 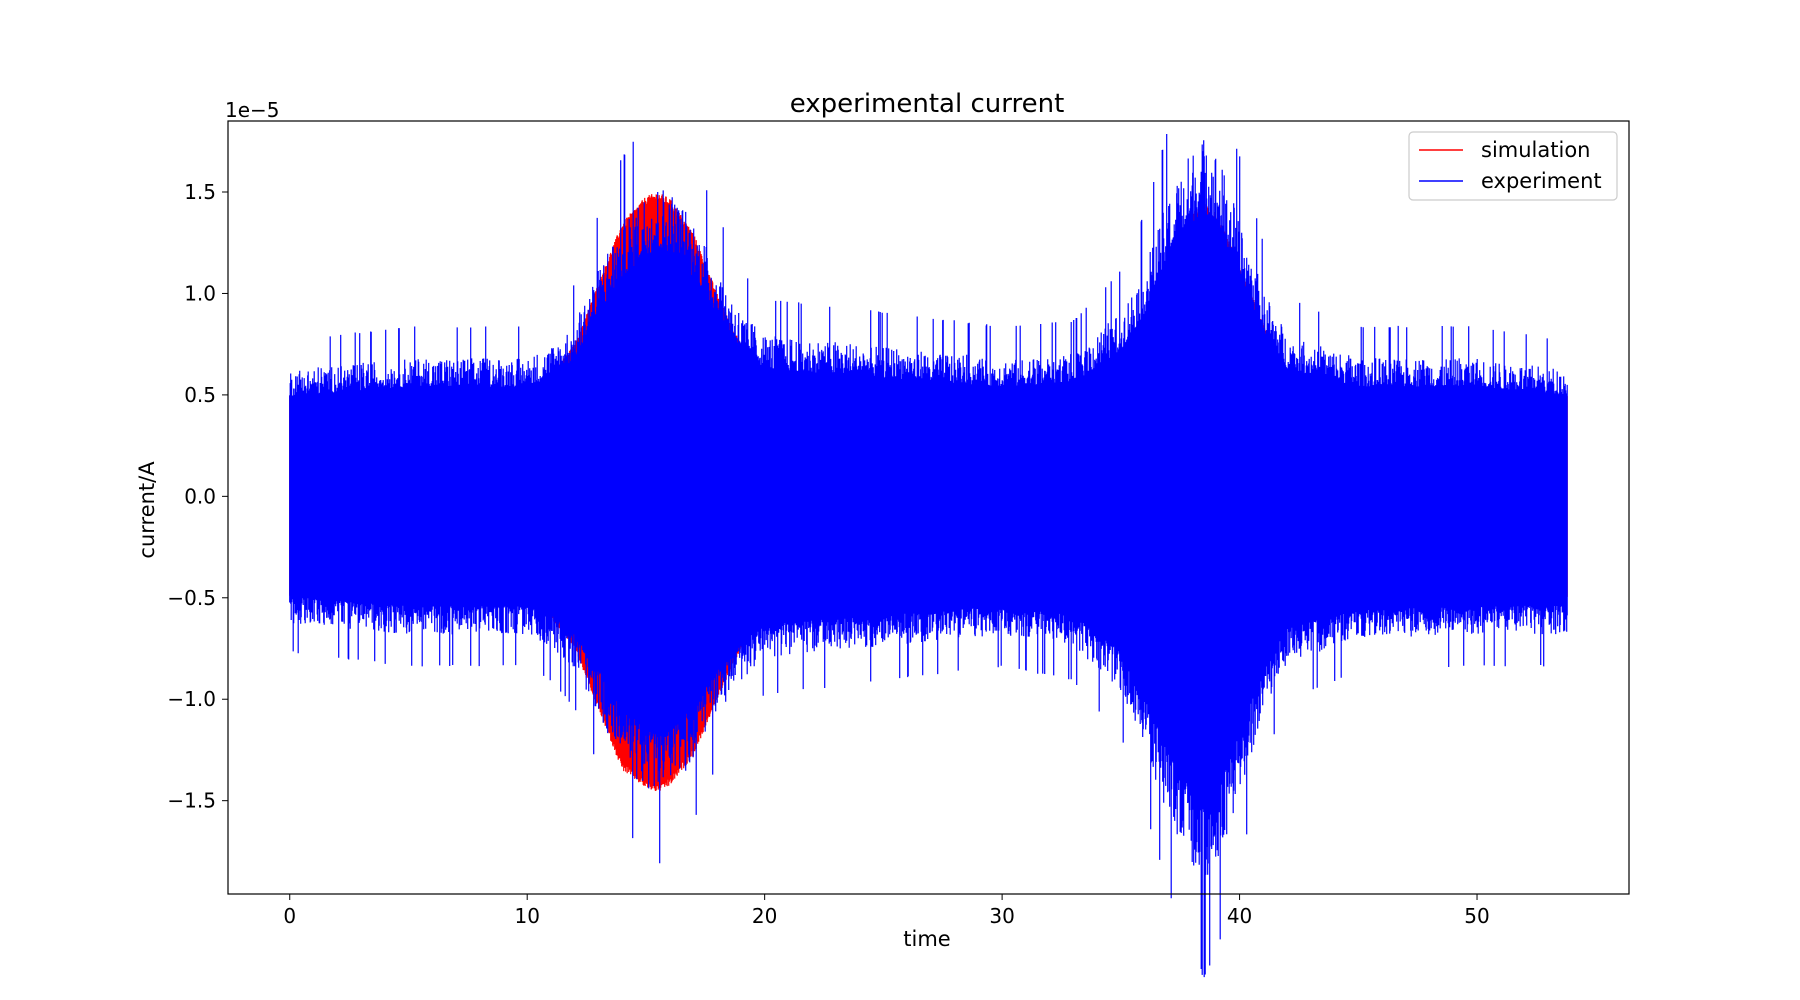 What do you see at coordinates (526, 916) in the screenshot?
I see `x-tick-label: 10` at bounding box center [526, 916].